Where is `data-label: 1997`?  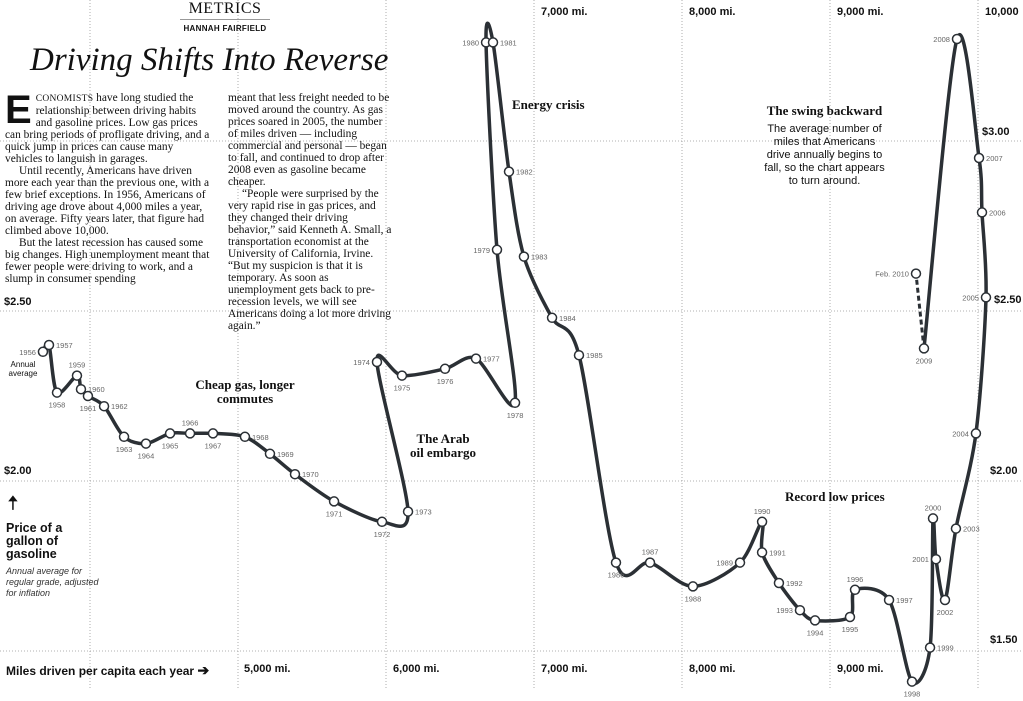
data-label: 1997 is located at coordinates (904, 600).